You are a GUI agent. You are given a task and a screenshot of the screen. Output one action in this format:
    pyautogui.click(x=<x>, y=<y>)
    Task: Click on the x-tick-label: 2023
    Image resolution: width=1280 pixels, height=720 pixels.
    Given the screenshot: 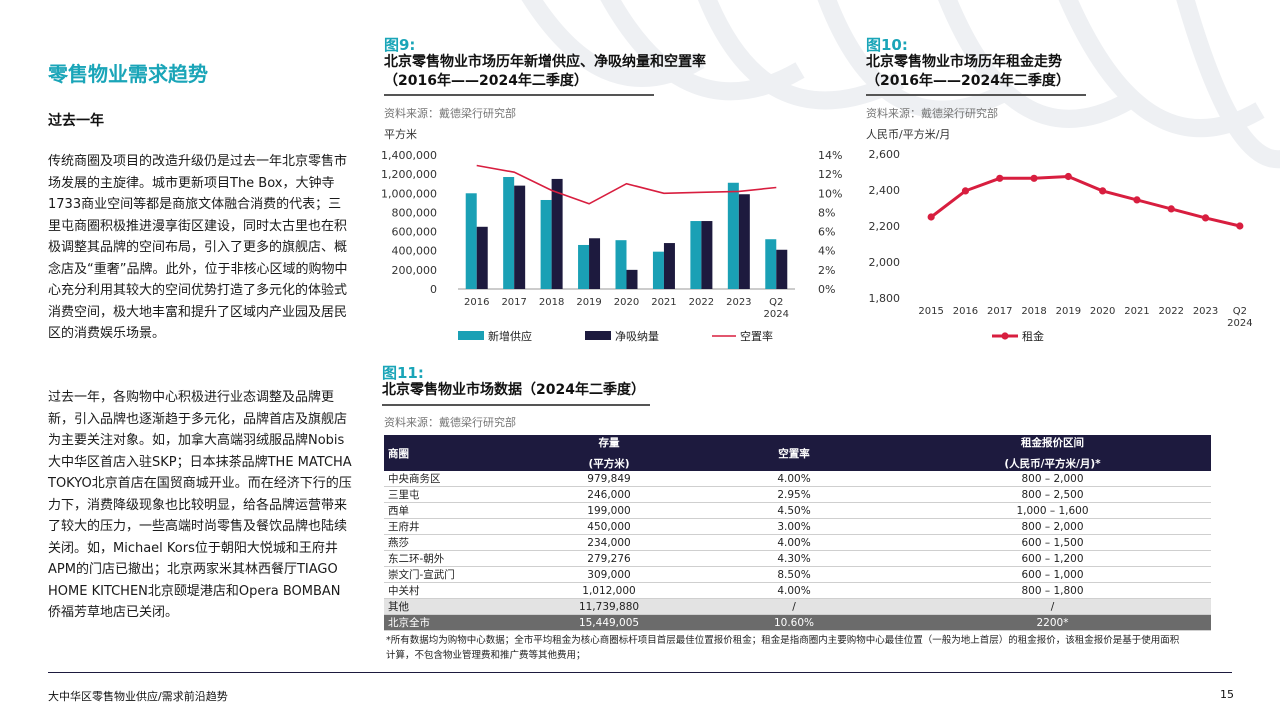 What is the action you would take?
    pyautogui.click(x=1205, y=311)
    